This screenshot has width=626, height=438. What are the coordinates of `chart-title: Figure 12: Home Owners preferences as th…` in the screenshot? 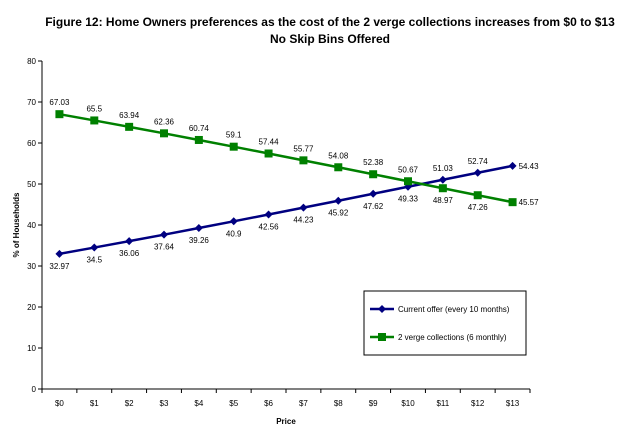 It's located at (330, 22).